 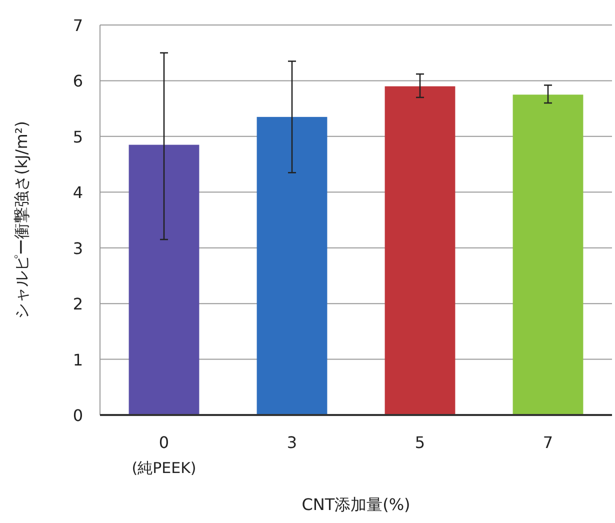 What do you see at coordinates (292, 442) in the screenshot?
I see `x-tick-label: 3` at bounding box center [292, 442].